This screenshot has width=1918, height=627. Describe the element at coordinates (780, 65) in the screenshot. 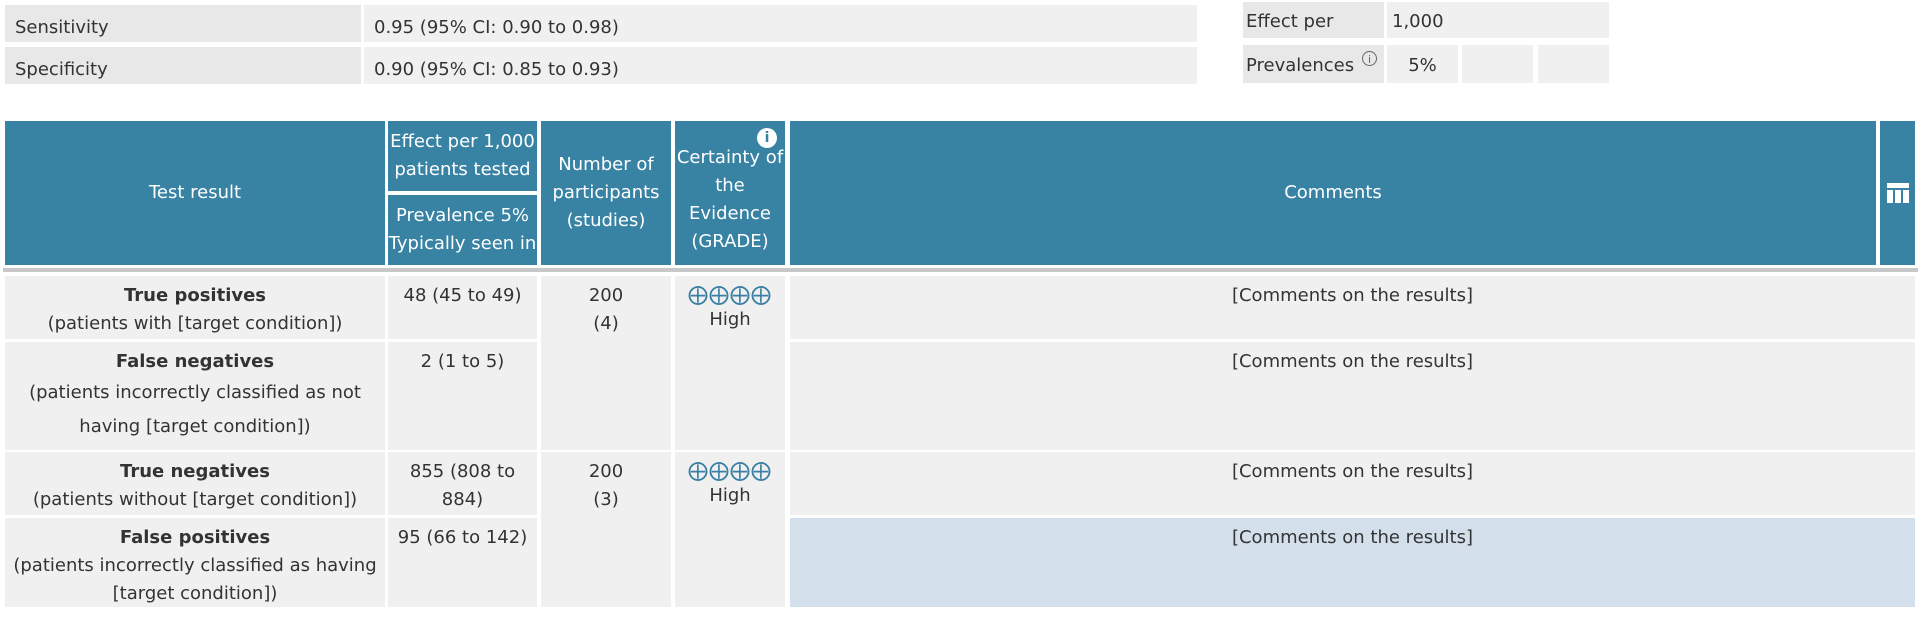

I see `specificity-value: 0.90 (95% CI: 0.85 to 0.93)` at that location.